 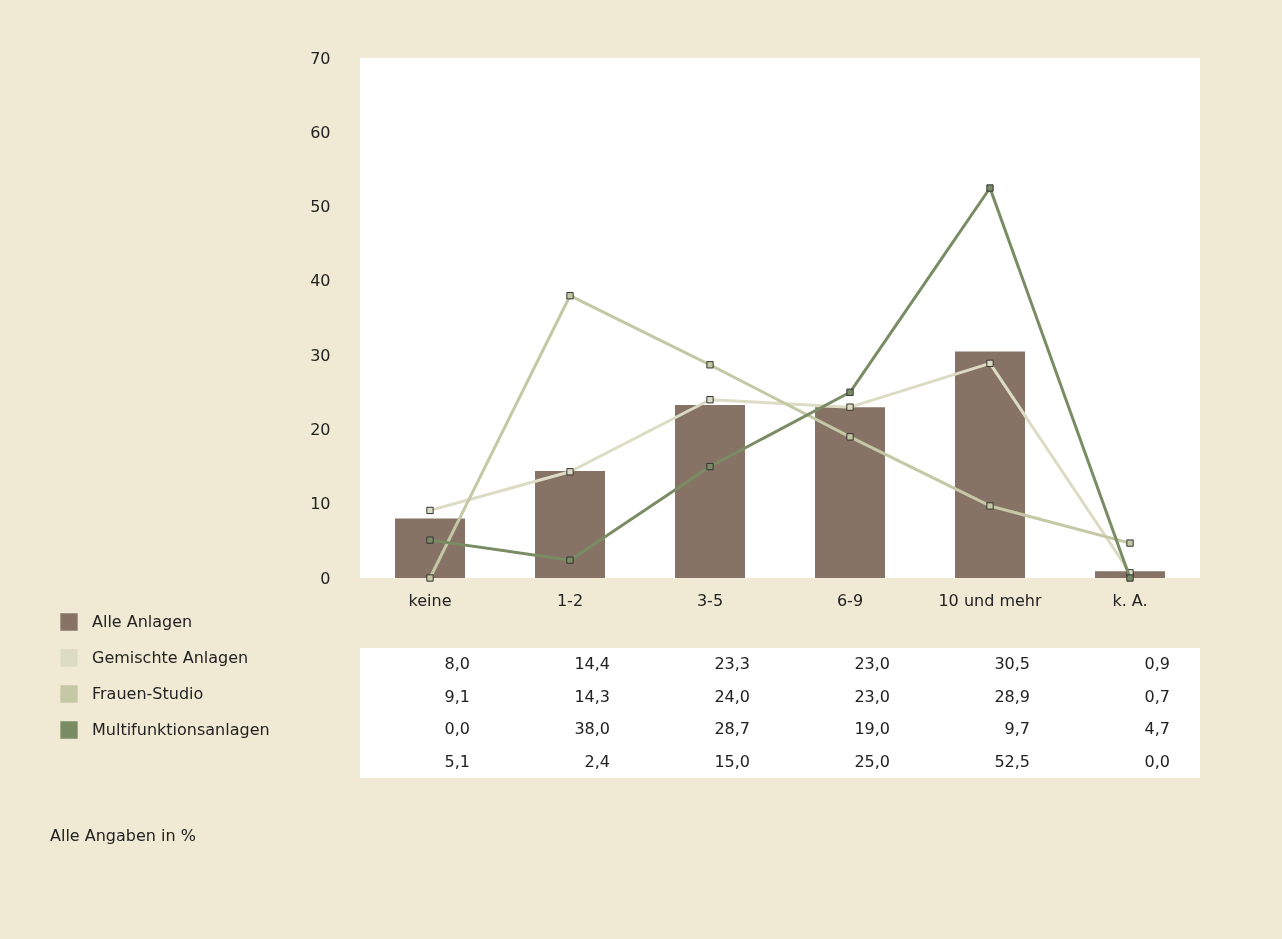 What do you see at coordinates (320, 504) in the screenshot?
I see `y-tick-label: 10` at bounding box center [320, 504].